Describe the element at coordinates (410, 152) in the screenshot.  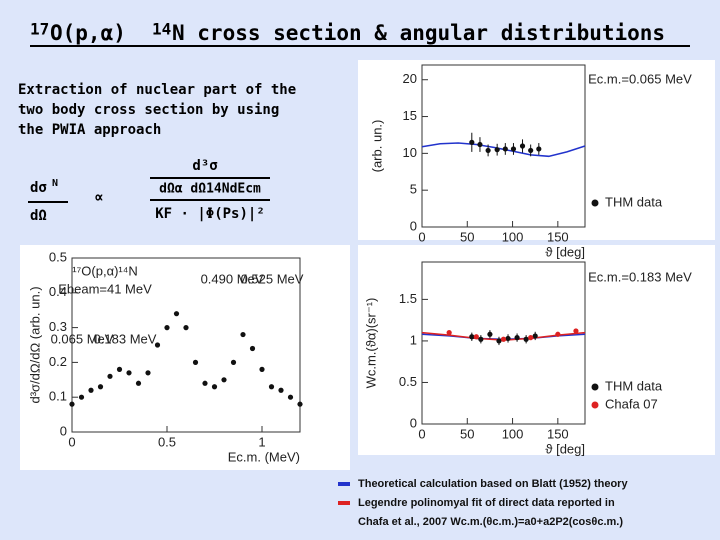
I see `y-tick-label: 10` at that location.